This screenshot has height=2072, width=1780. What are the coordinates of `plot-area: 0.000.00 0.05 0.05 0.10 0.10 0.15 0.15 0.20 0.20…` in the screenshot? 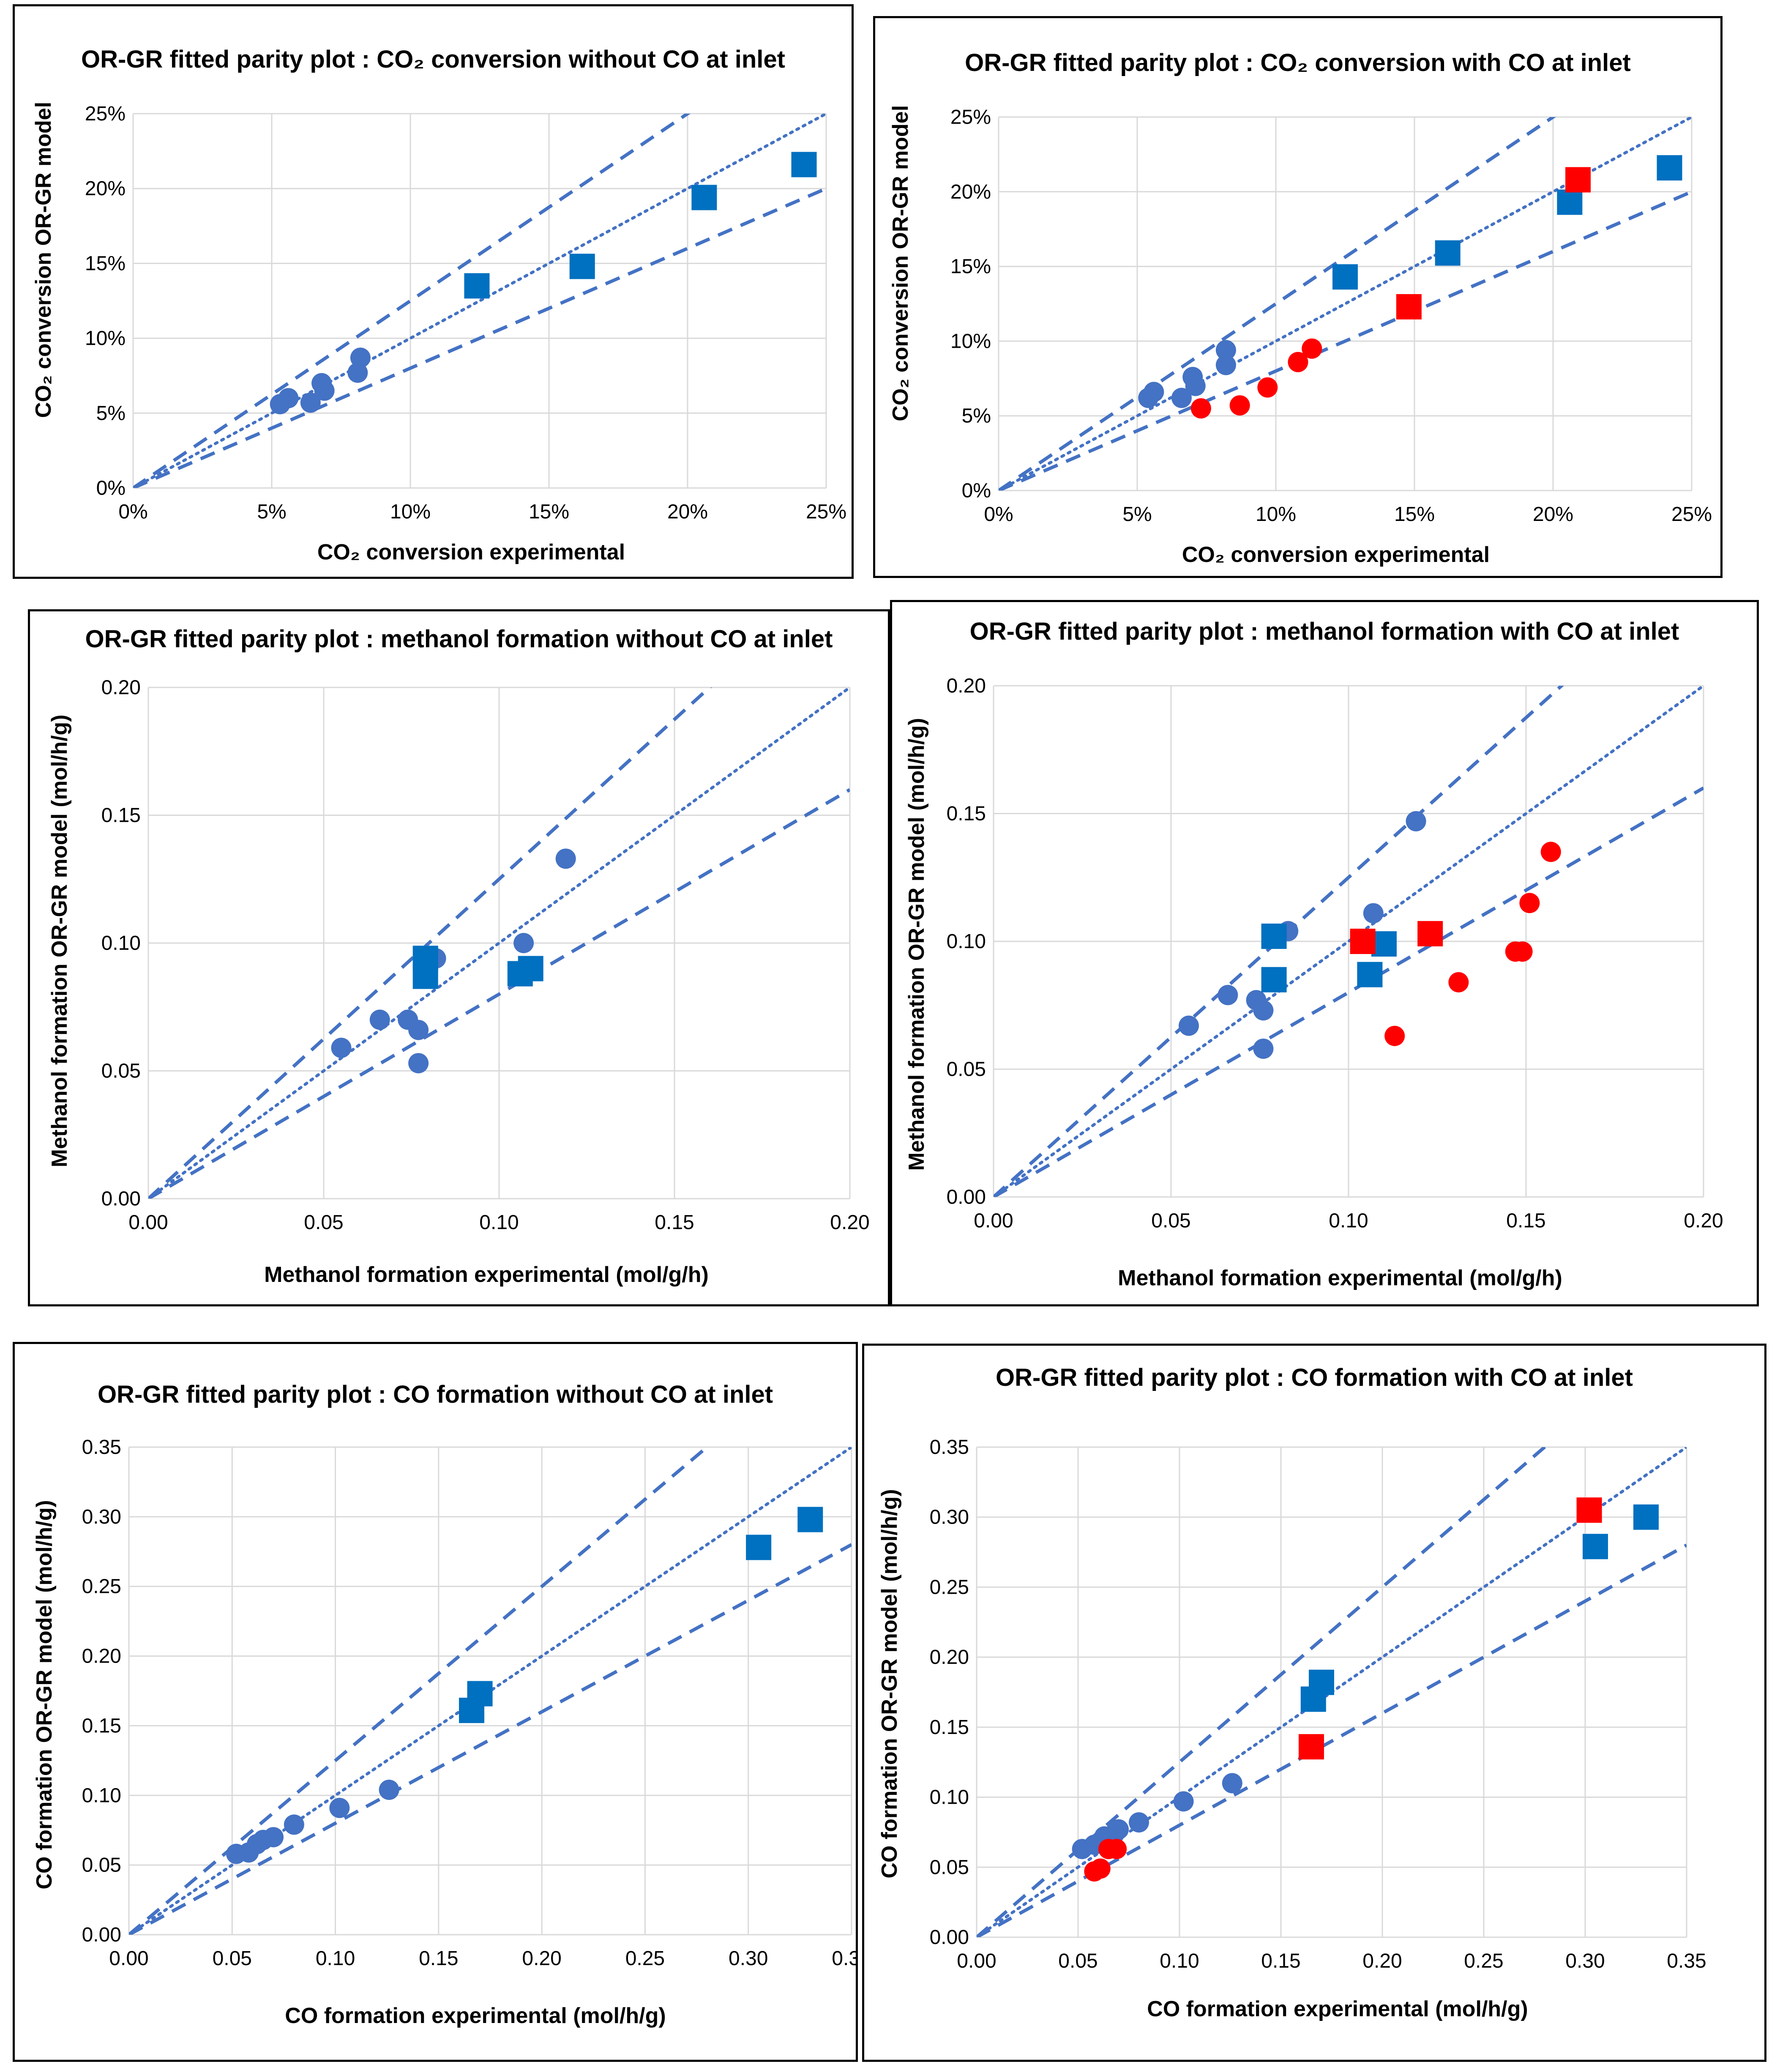 It's located at (469, 1703).